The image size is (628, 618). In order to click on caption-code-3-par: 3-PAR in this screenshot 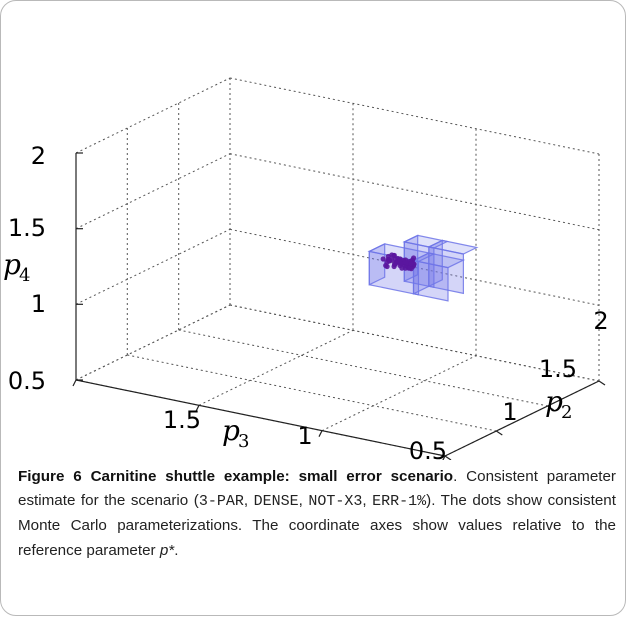, I will do `click(221, 502)`.